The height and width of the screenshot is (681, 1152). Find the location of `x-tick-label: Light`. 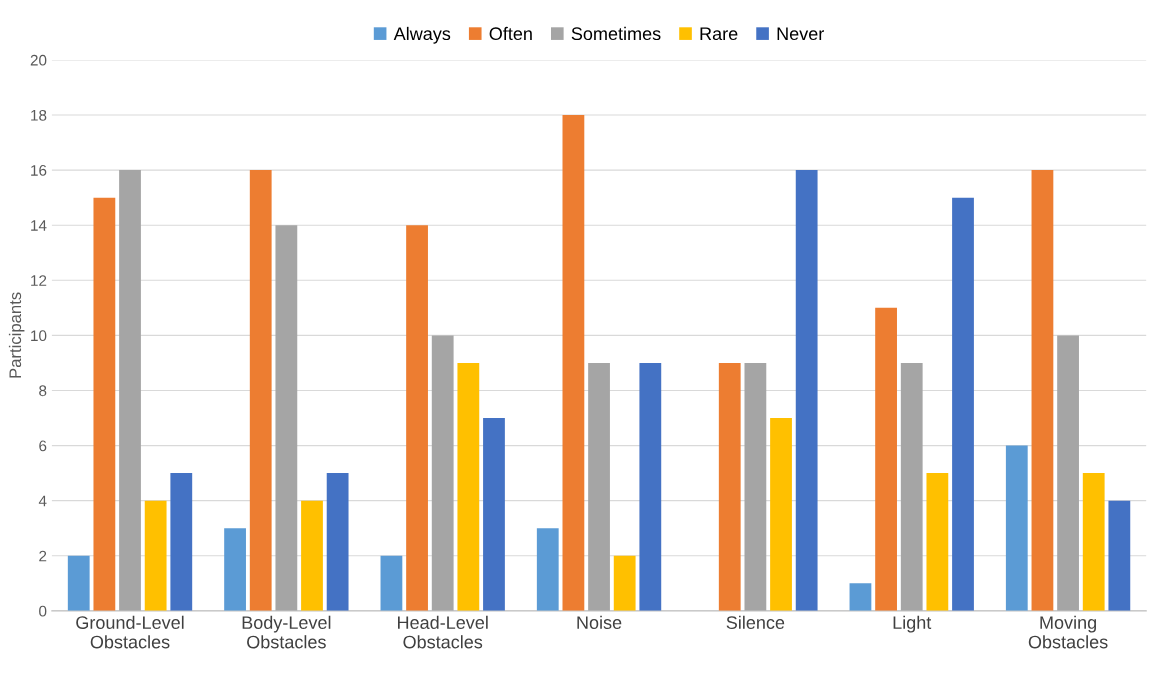

x-tick-label: Light is located at coordinates (912, 624).